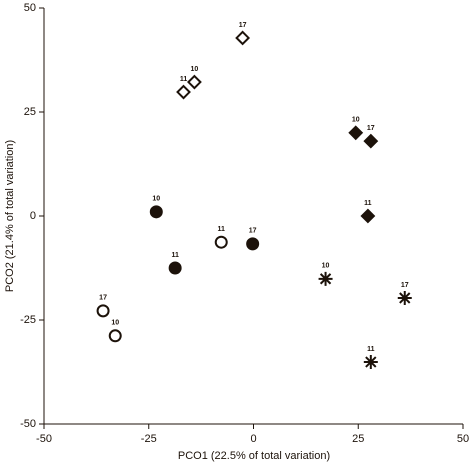 Image resolution: width=474 pixels, height=466 pixels. I want to click on y-tick-label: -25, so click(28, 320).